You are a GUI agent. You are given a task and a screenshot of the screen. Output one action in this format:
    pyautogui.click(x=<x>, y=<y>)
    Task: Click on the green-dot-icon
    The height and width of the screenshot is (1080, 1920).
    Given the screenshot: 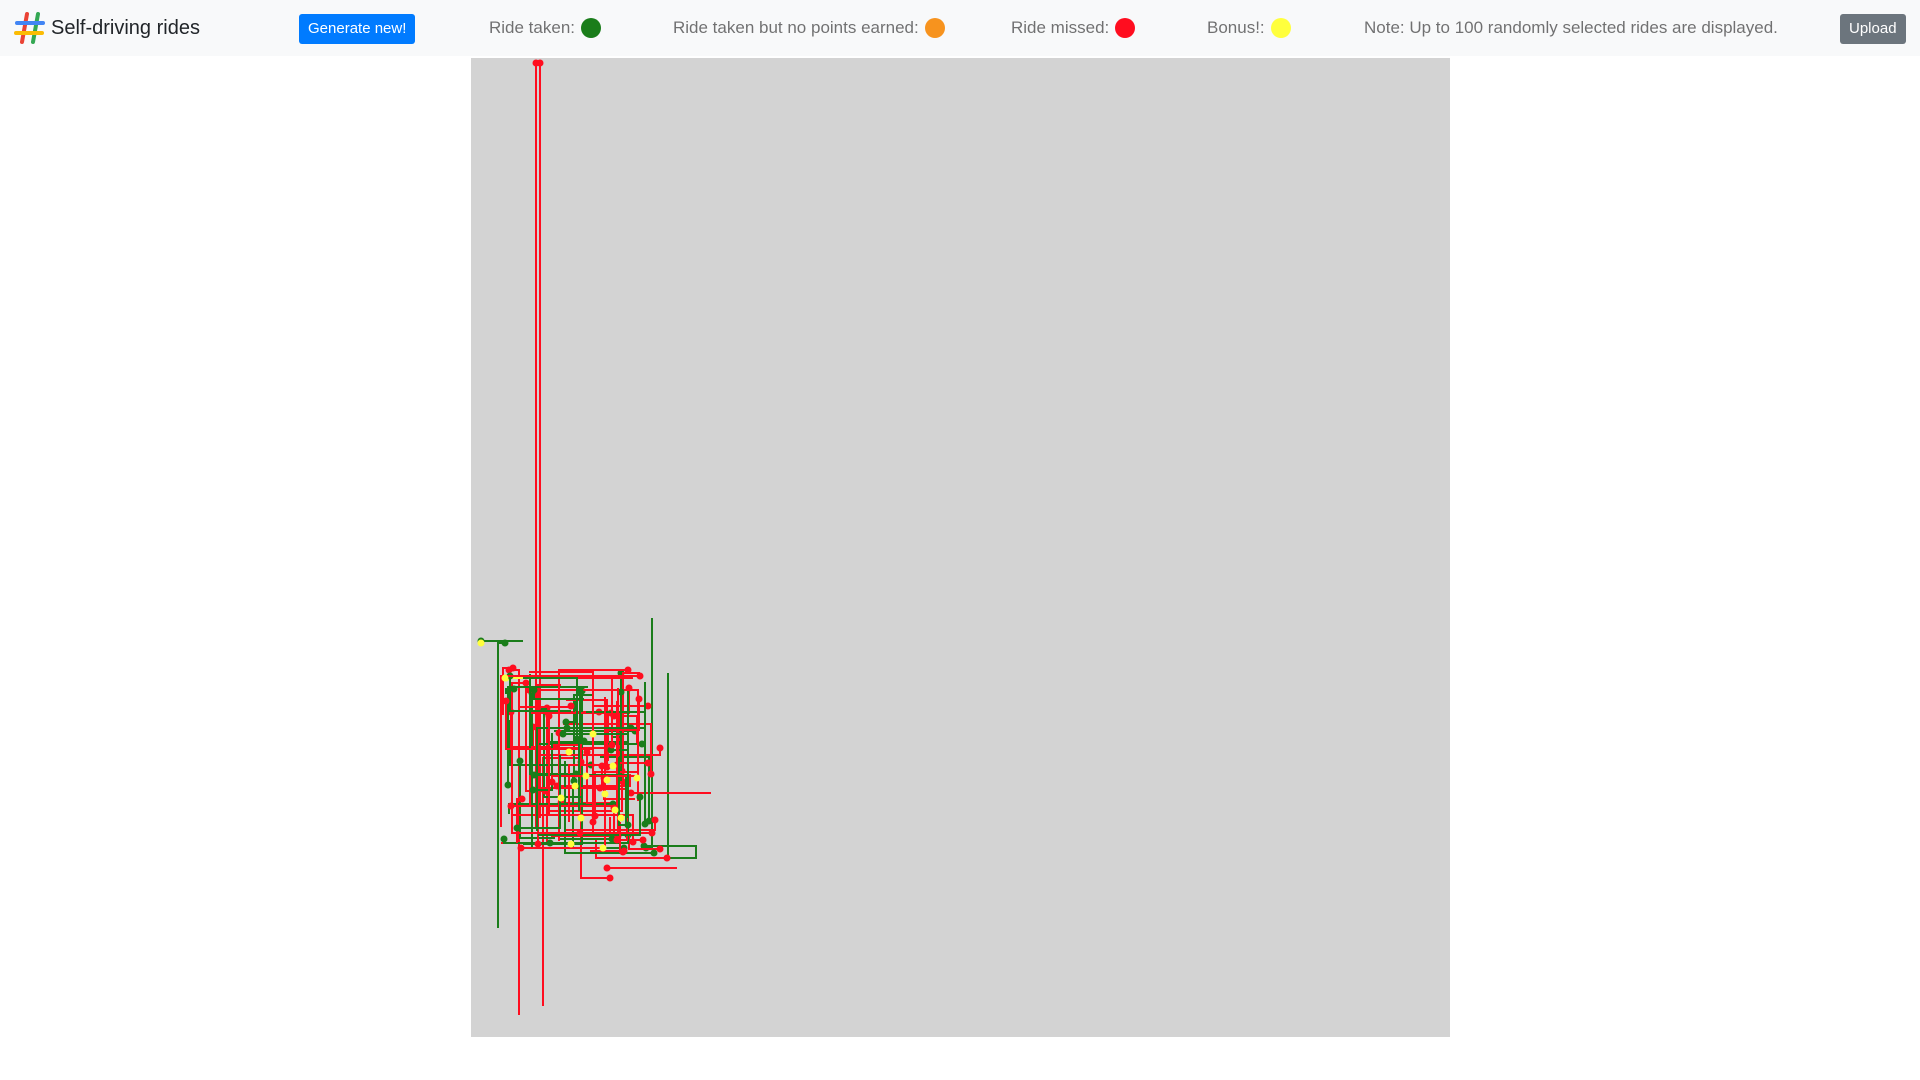 What is the action you would take?
    pyautogui.click(x=591, y=28)
    